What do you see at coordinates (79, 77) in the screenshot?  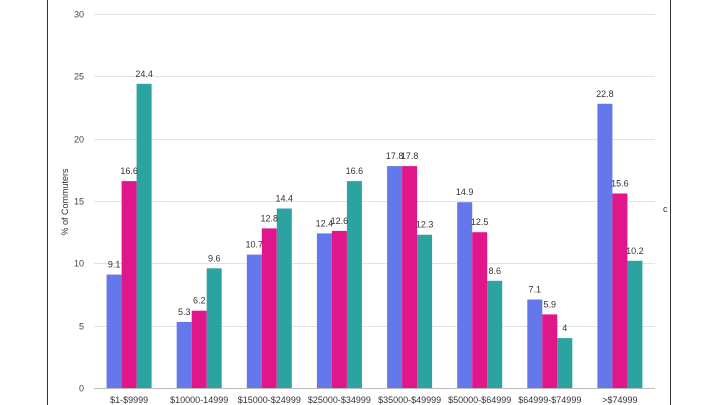 I see `y-tick-label: 25` at bounding box center [79, 77].